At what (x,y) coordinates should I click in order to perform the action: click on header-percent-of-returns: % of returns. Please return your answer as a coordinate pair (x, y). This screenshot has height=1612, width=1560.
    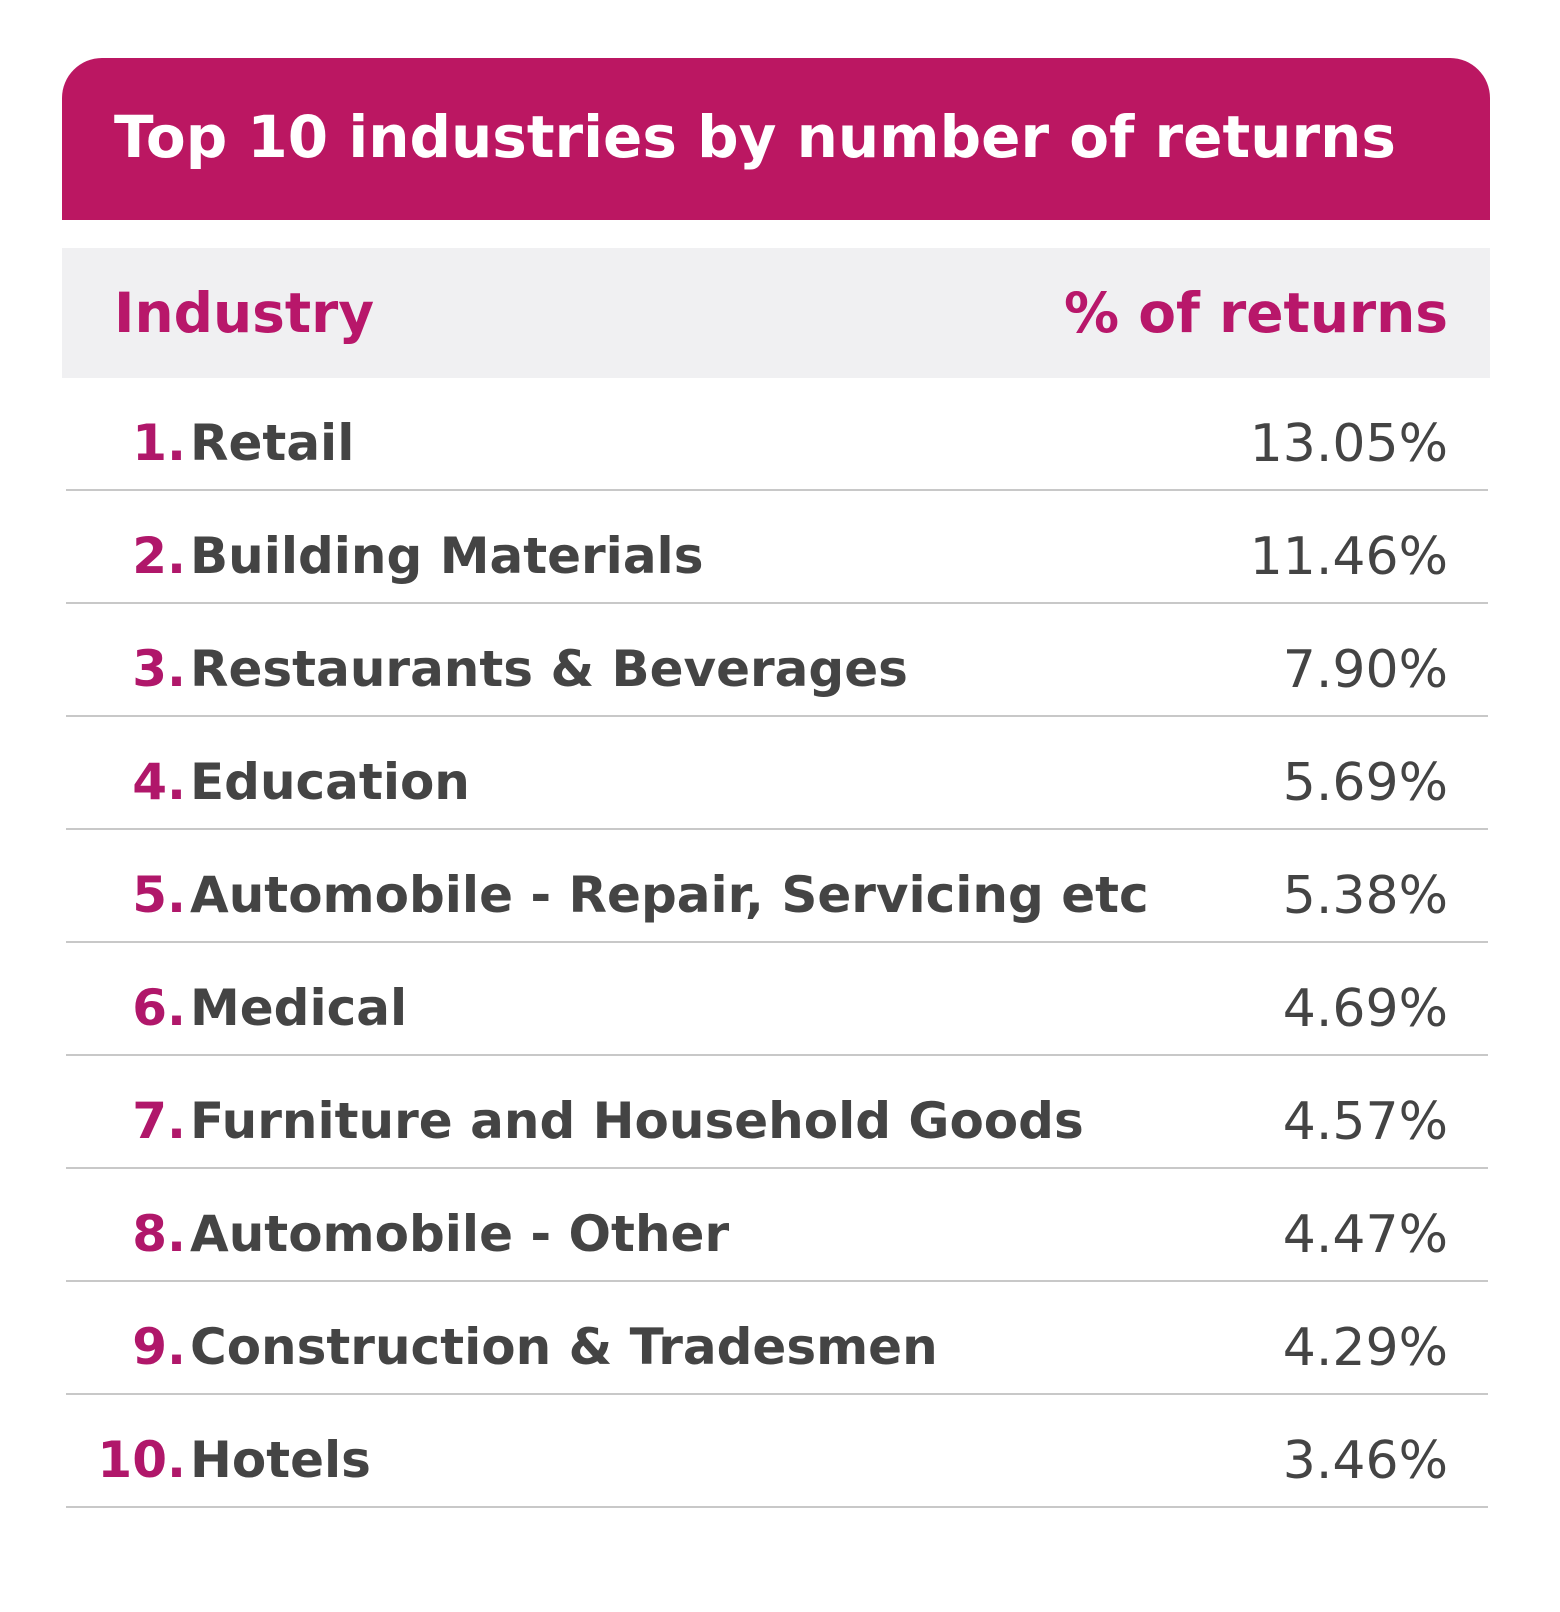
    Looking at the image, I should click on (1255, 313).